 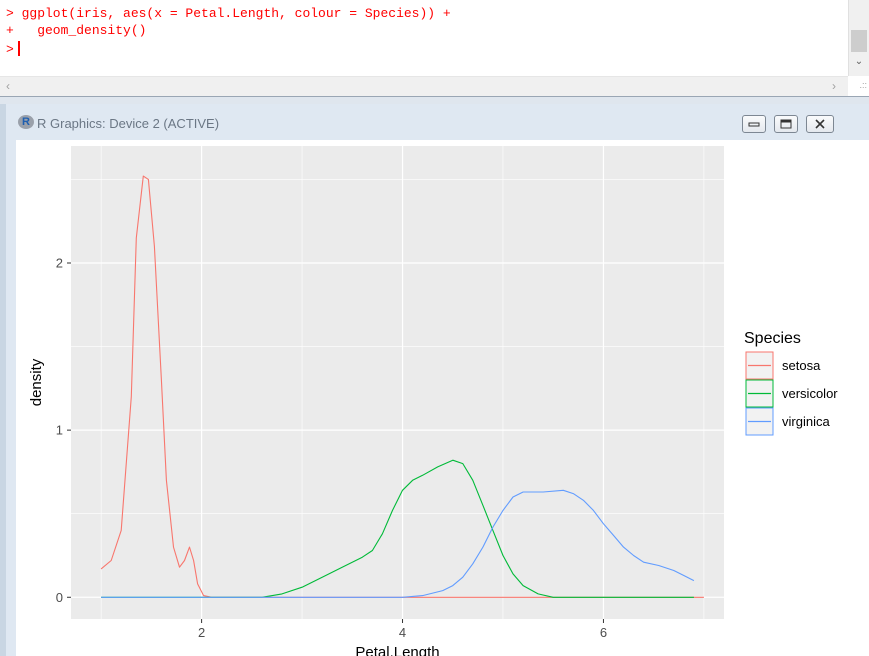 What do you see at coordinates (10, 49) in the screenshot?
I see `console-prompt: >` at bounding box center [10, 49].